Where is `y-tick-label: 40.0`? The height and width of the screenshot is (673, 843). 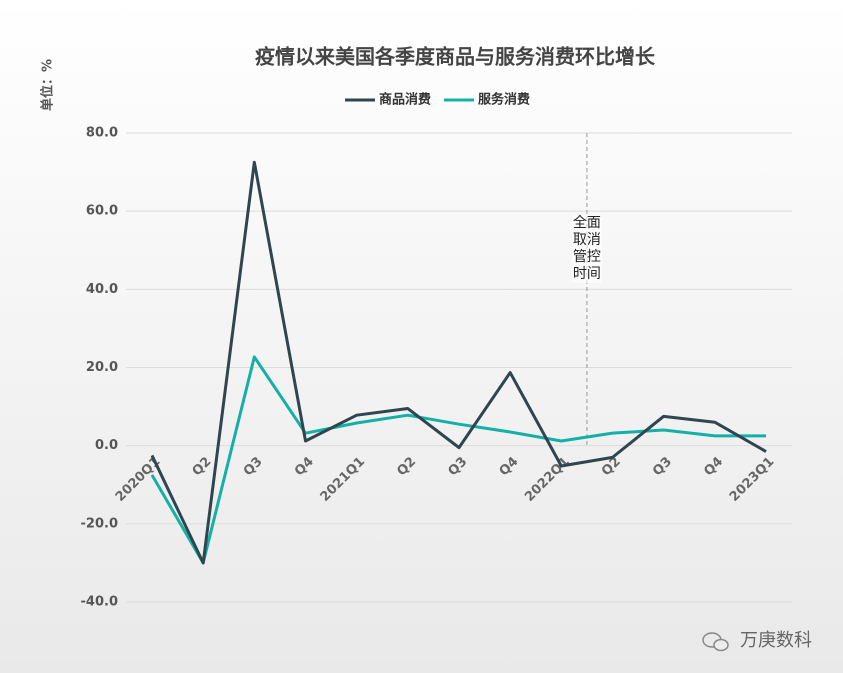 y-tick-label: 40.0 is located at coordinates (102, 289).